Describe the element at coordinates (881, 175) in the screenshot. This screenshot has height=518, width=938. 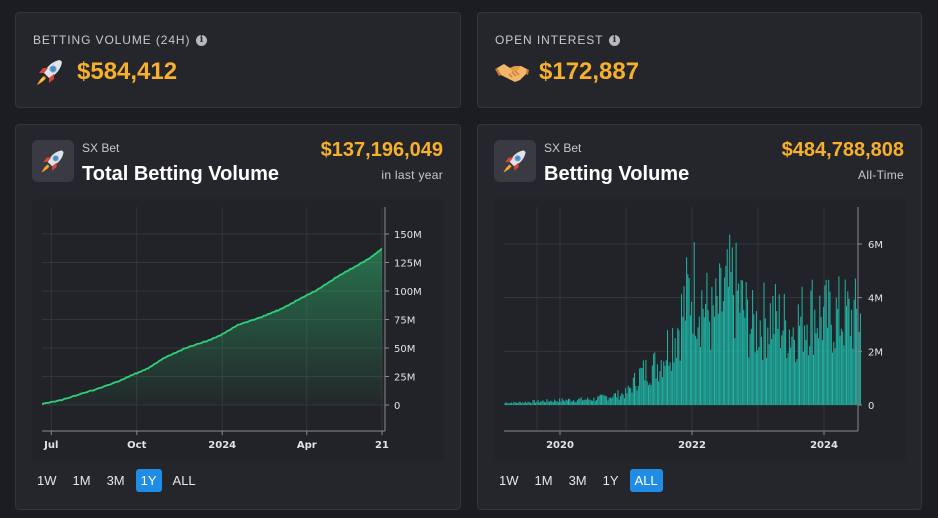
I see `chart-period: All-Time` at that location.